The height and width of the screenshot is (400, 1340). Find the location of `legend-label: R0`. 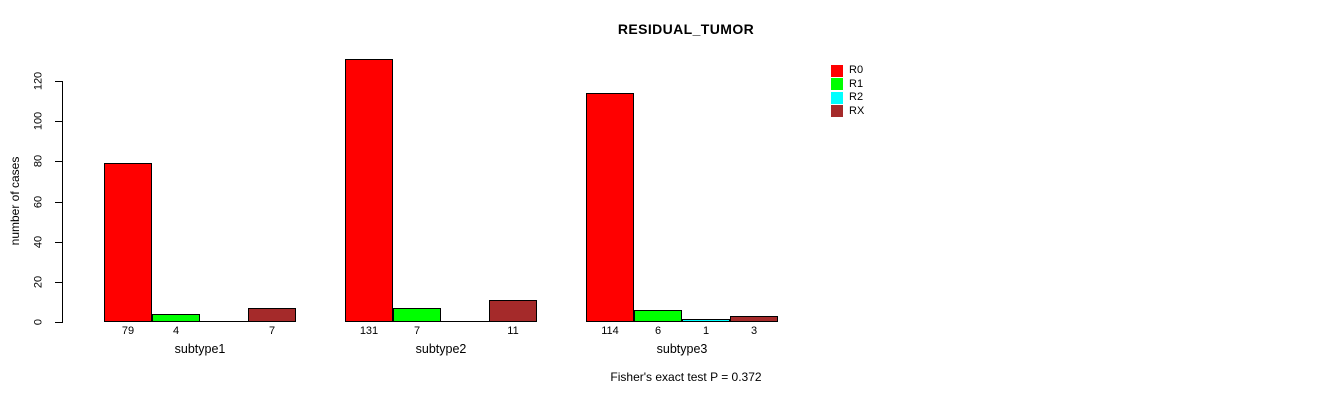

legend-label: R0 is located at coordinates (856, 70).